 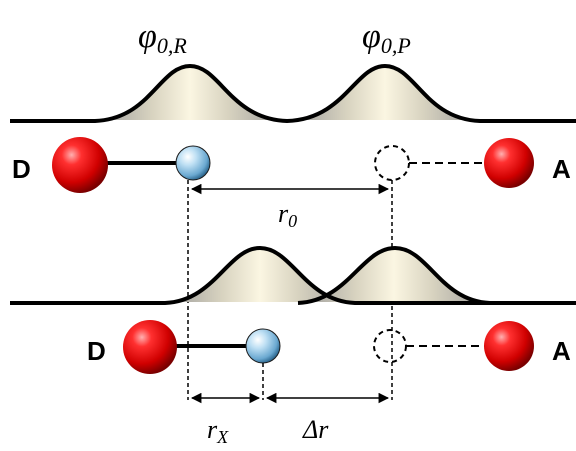 What do you see at coordinates (260, 274) in the screenshot?
I see `wavefunction-reactant-bottom` at bounding box center [260, 274].